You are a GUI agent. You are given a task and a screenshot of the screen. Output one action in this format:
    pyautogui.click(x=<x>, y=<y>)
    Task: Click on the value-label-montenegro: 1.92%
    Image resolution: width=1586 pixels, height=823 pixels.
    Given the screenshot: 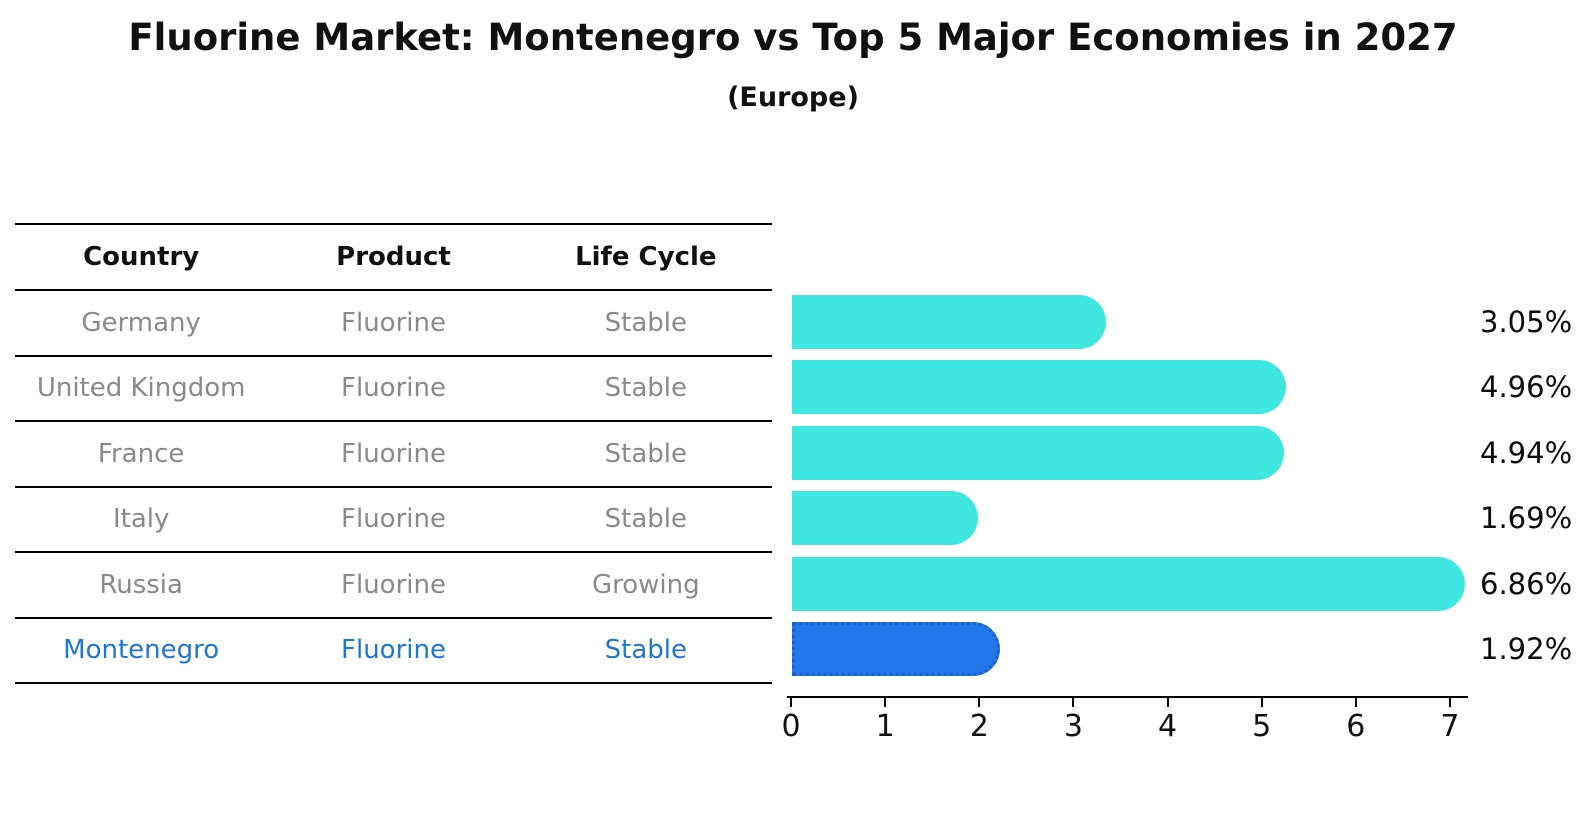 What is the action you would take?
    pyautogui.click(x=1526, y=649)
    